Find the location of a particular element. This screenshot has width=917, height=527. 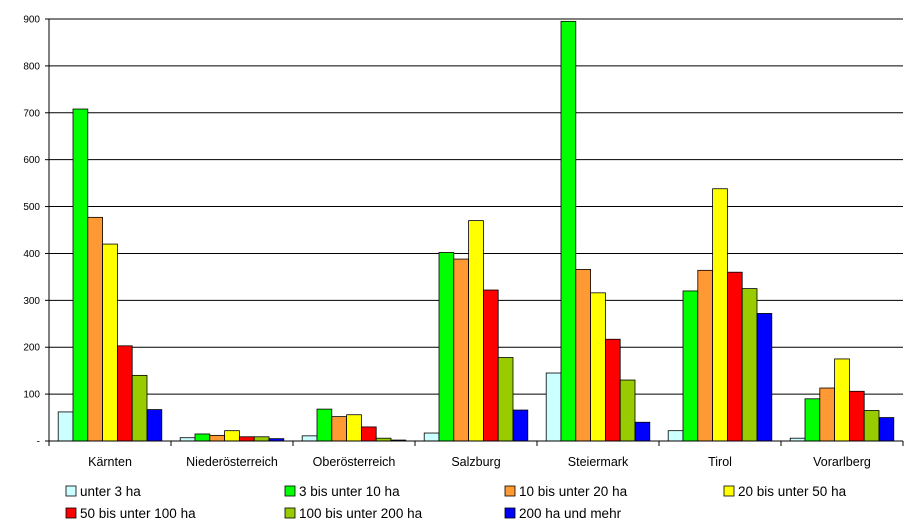

y-tick-label: 200 is located at coordinates (31, 348).